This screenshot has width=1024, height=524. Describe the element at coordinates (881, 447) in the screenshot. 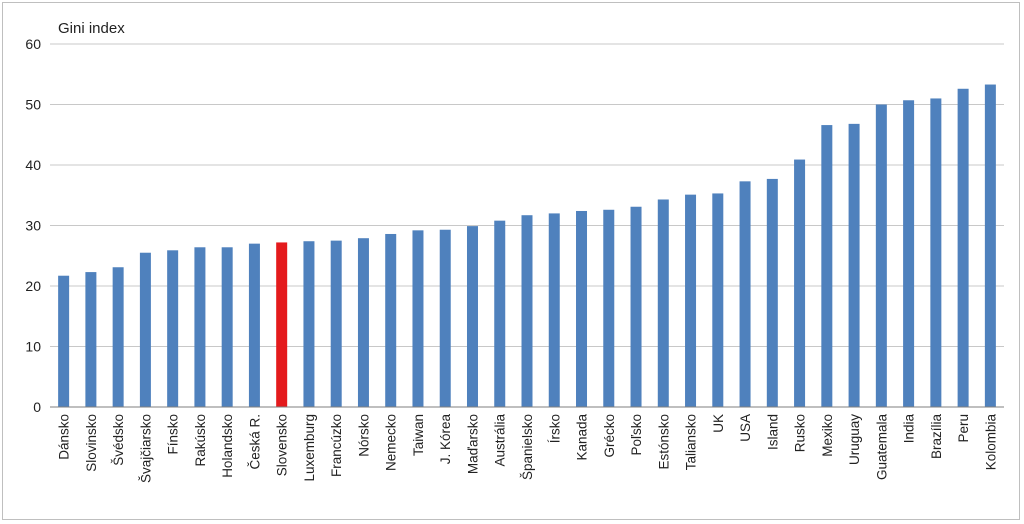

I see `x-tick-label: Guatemala` at that location.